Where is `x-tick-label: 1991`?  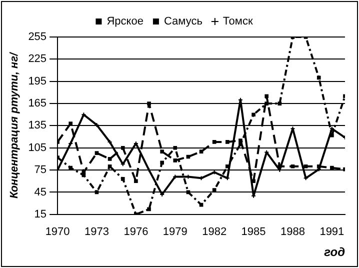 x-tick-label: 1991 is located at coordinates (332, 232).